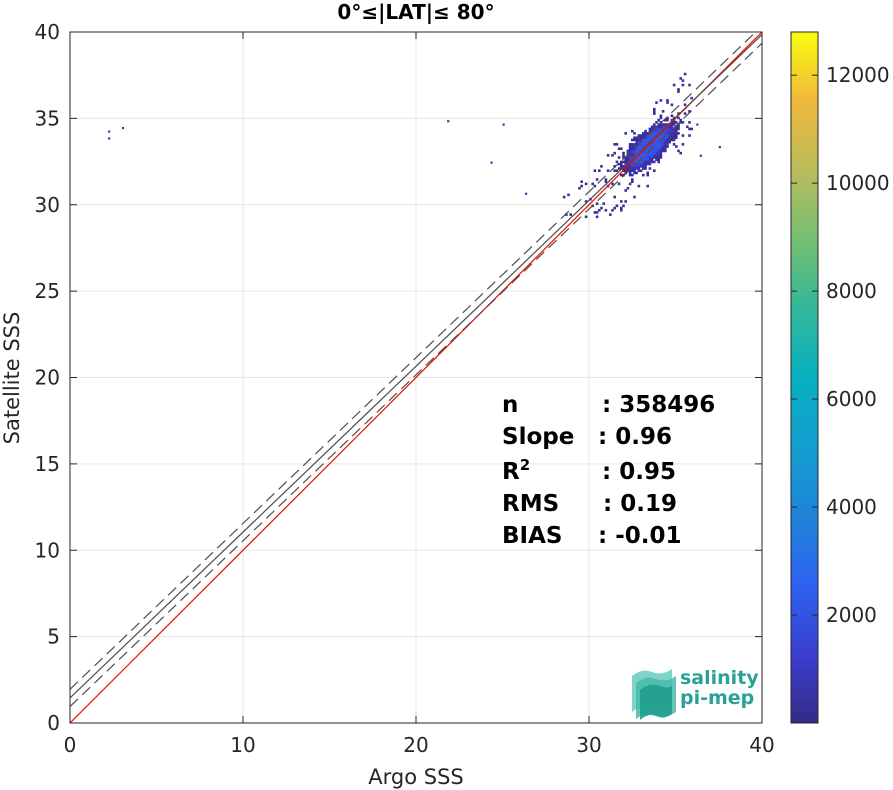  Describe the element at coordinates (654, 694) in the screenshot. I see `waves-icon` at that location.